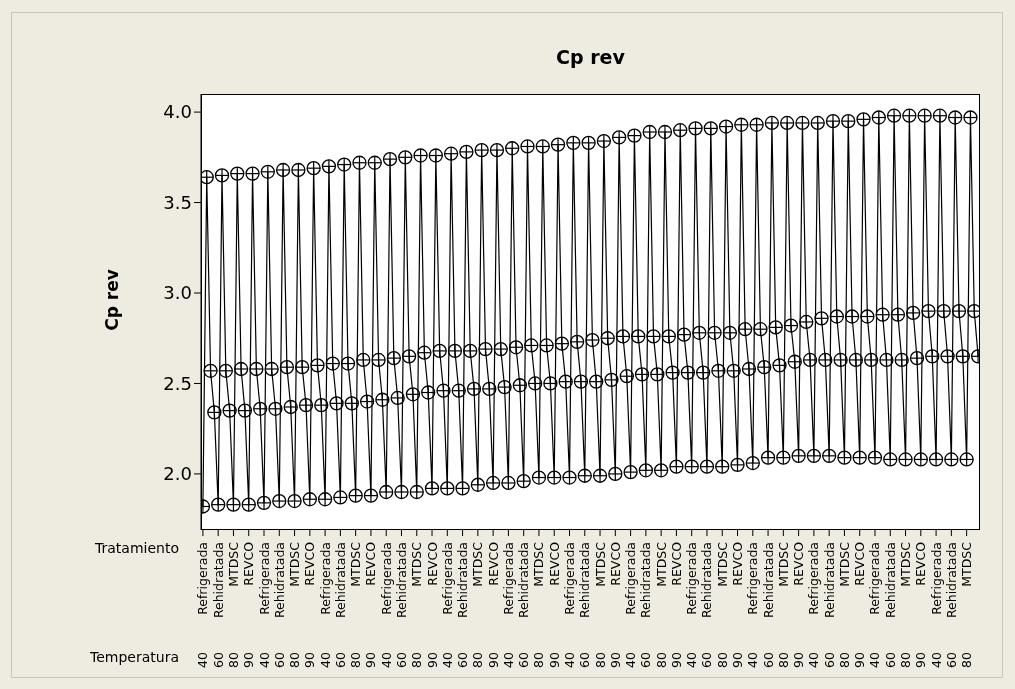 This screenshot has width=1015, height=689. I want to click on y-tick-label: 3.0, so click(177, 293).